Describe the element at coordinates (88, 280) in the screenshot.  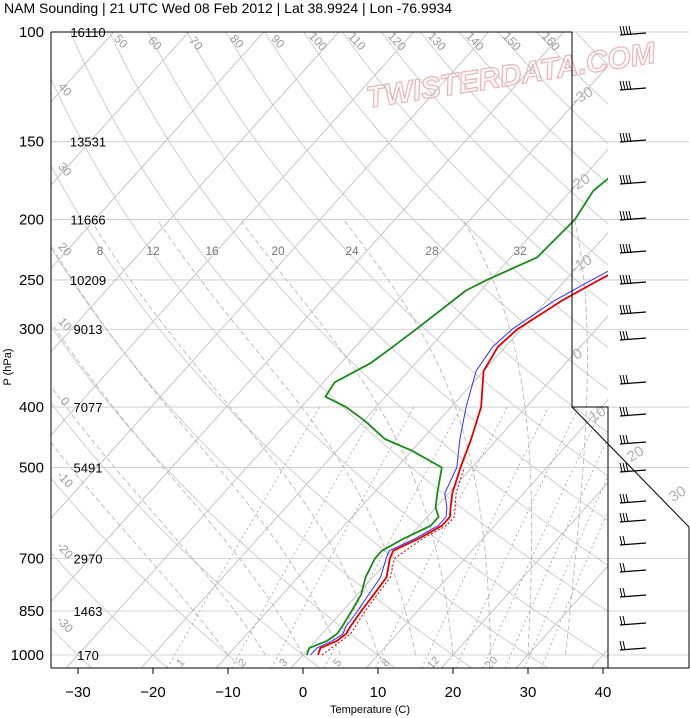
I see `height-label: 10209` at that location.